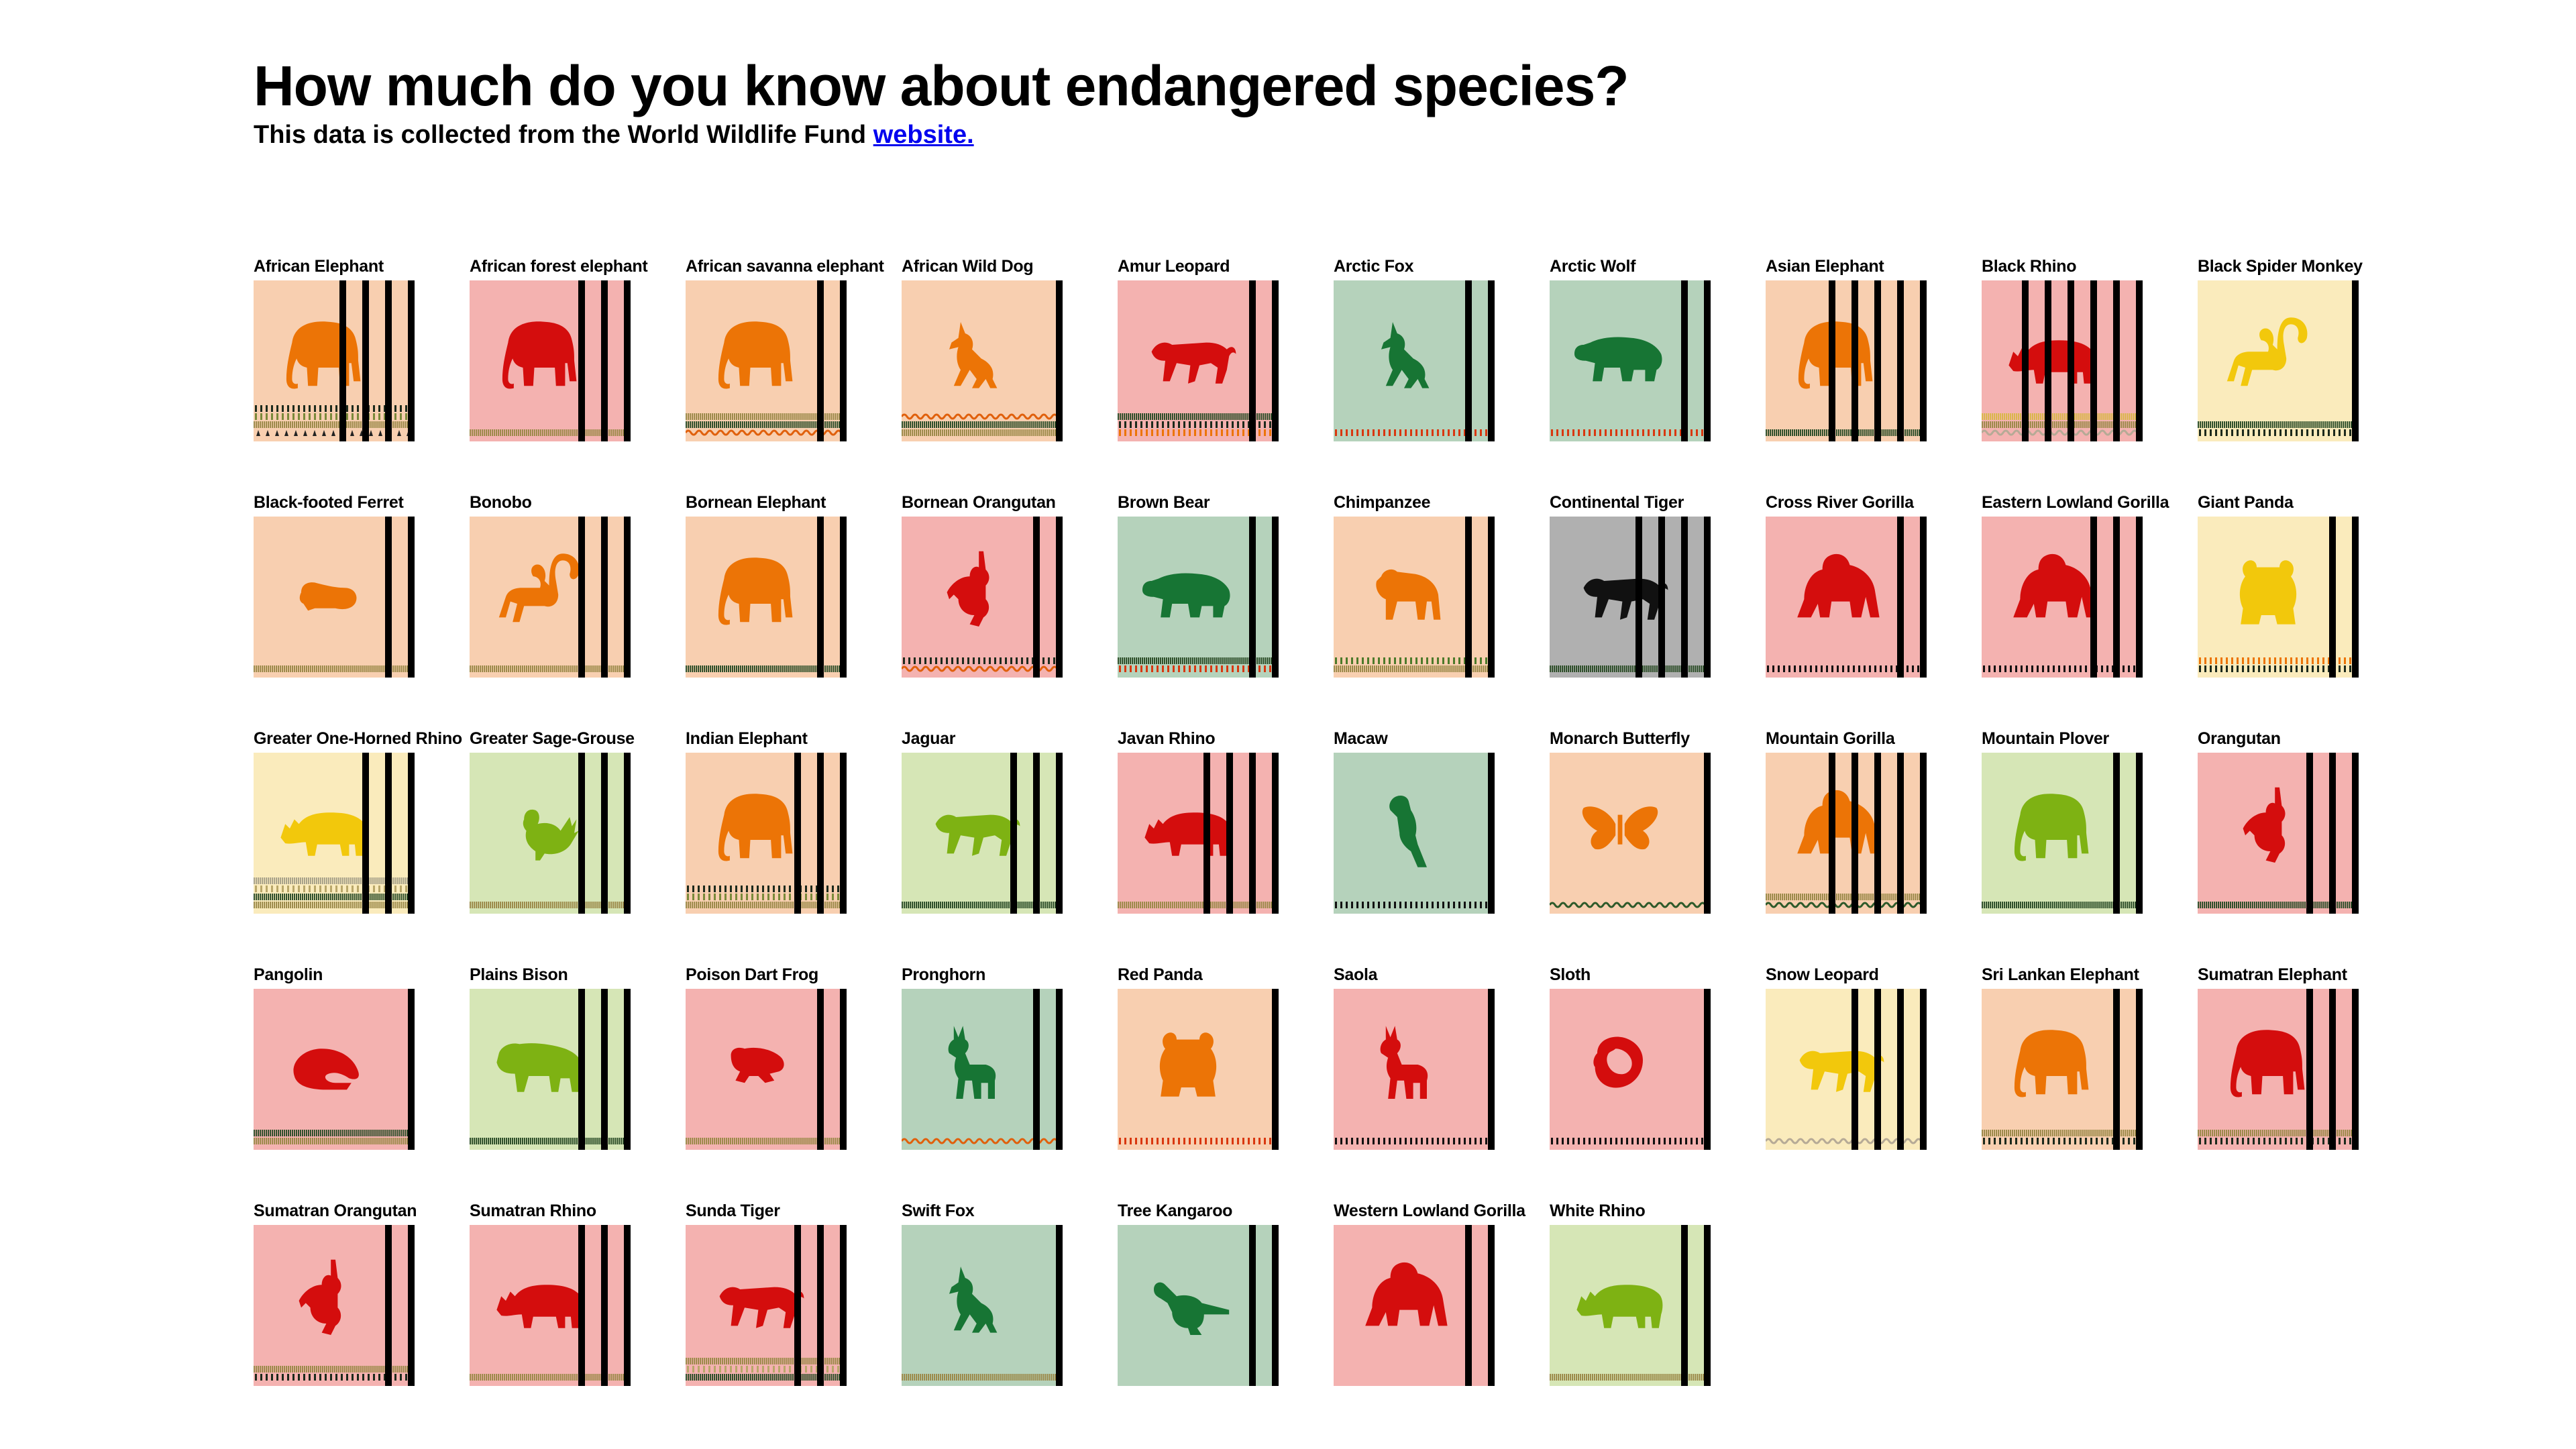 The width and height of the screenshot is (2576, 1449). I want to click on species-card-amur-leopard: Amur Leopard, so click(1224, 357).